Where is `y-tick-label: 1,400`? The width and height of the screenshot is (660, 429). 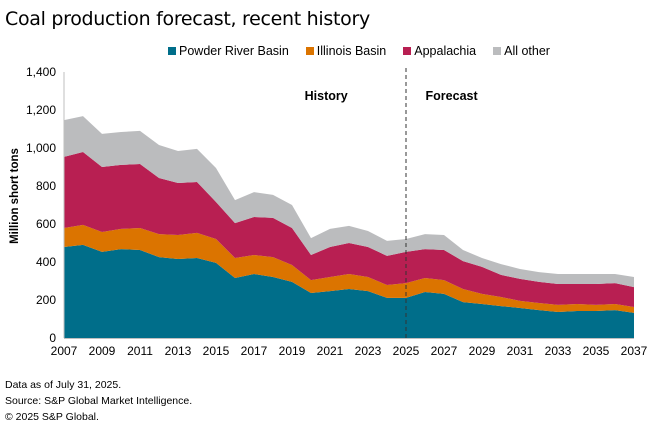 y-tick-label: 1,400 is located at coordinates (41, 72).